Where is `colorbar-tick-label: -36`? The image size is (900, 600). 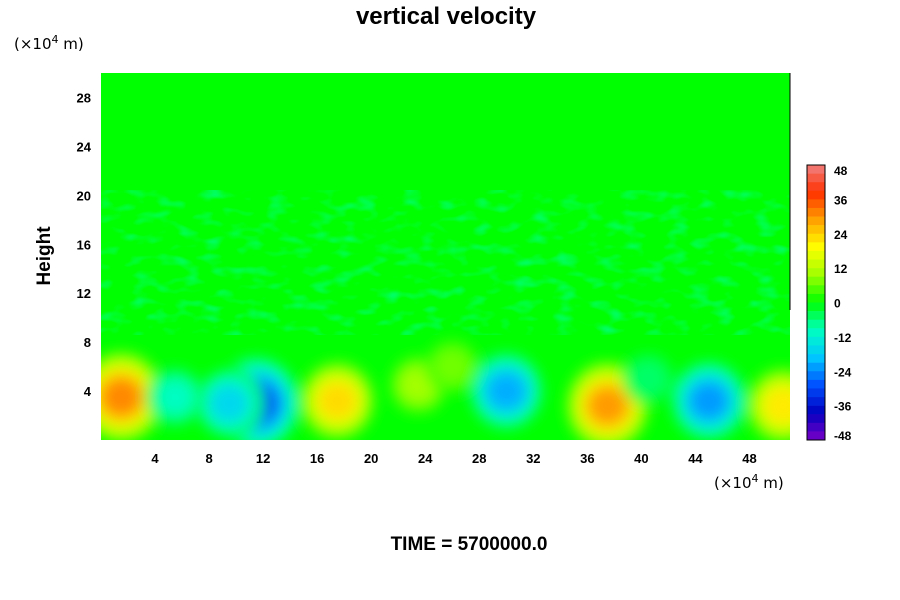 colorbar-tick-label: -36 is located at coordinates (843, 407).